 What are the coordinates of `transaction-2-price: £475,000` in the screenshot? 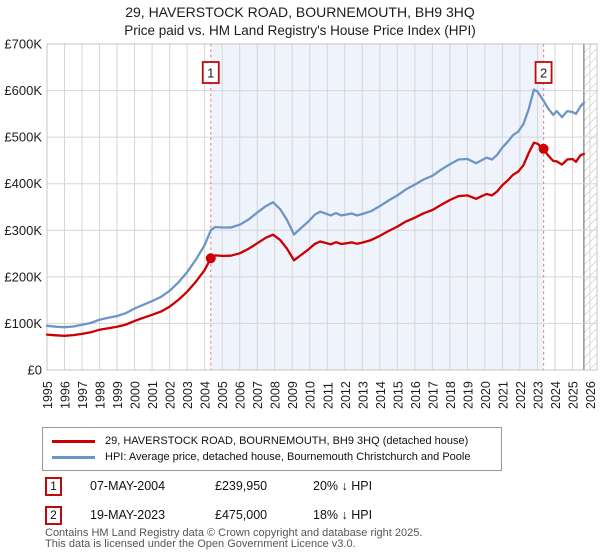 It's located at (241, 515).